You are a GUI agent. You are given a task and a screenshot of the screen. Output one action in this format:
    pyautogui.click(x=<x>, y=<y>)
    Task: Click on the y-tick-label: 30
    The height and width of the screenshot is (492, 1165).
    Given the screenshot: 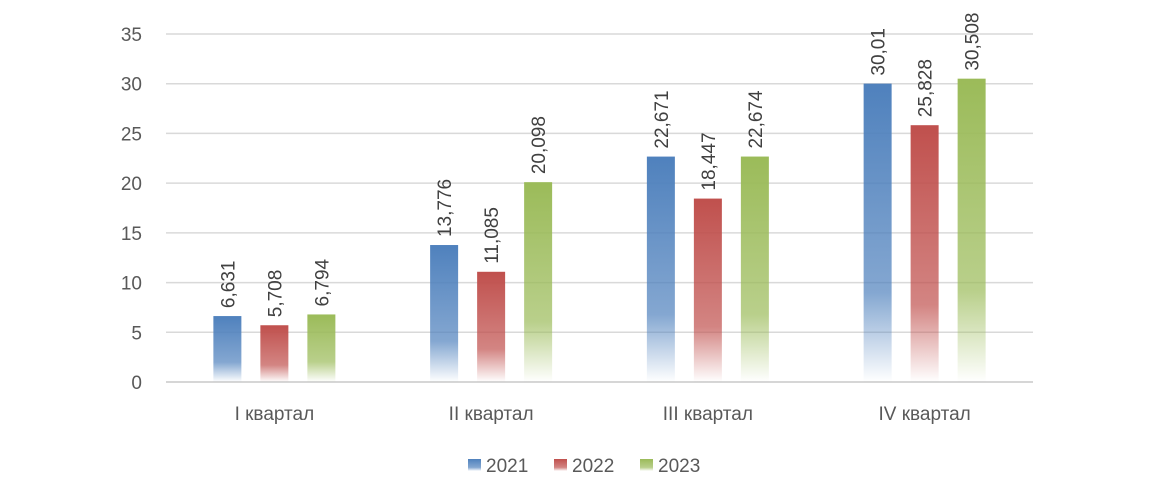 What is the action you would take?
    pyautogui.click(x=131, y=85)
    